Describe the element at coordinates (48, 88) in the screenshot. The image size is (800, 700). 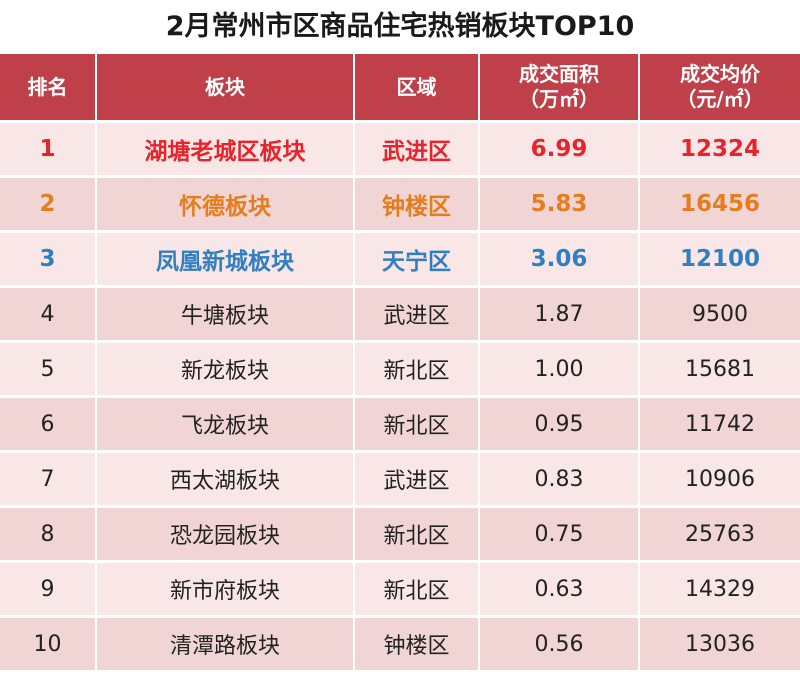
I see `header-rank: 排名` at that location.